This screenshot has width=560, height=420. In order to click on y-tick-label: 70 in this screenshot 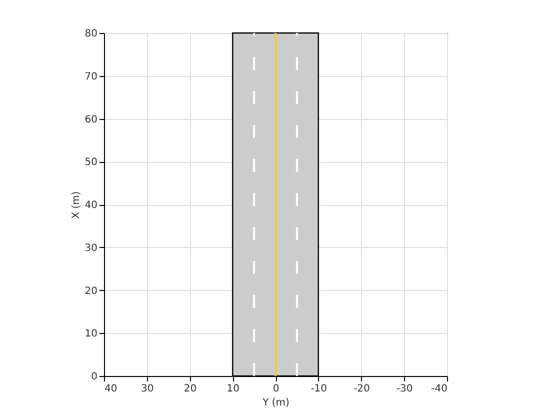, I will do `click(91, 76)`.